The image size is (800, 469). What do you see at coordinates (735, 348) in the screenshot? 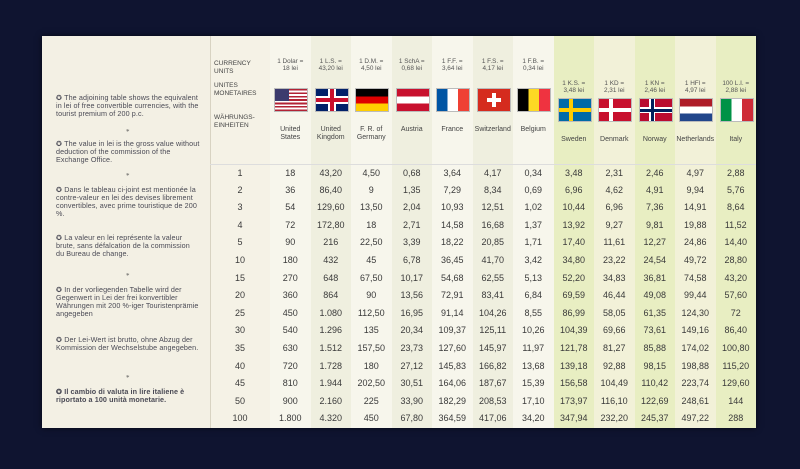
I see `value-cell: 100,80` at bounding box center [735, 348].